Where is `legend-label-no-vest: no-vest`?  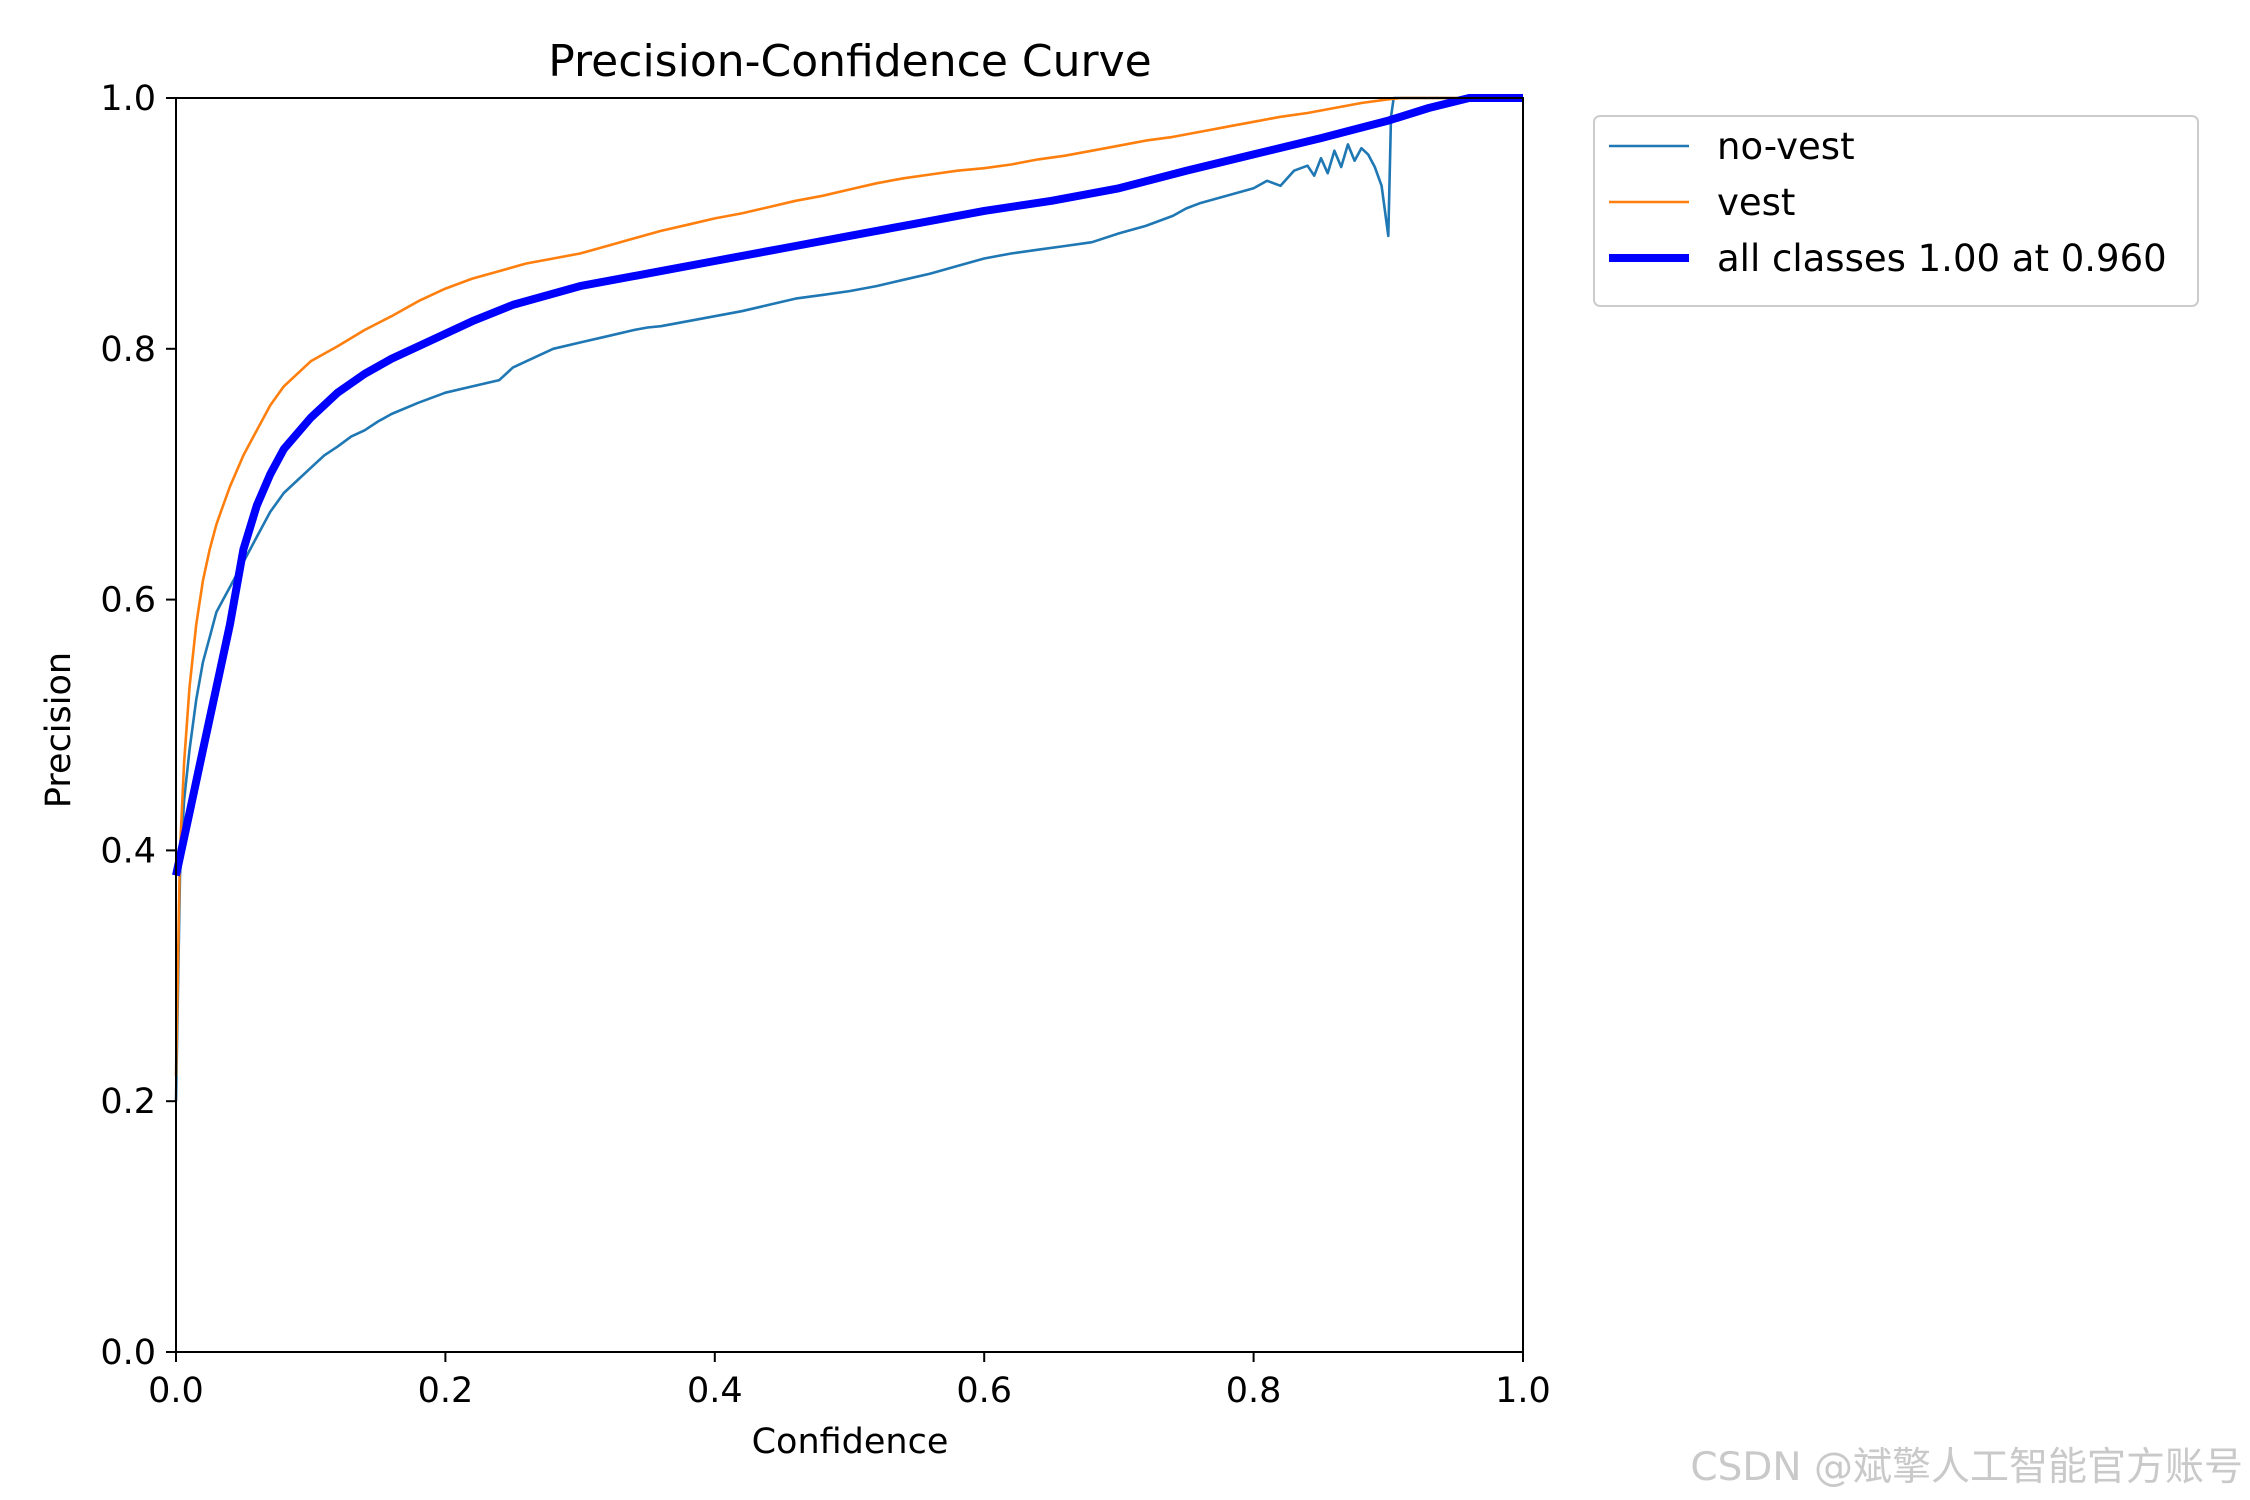 legend-label-no-vest: no-vest is located at coordinates (1786, 146).